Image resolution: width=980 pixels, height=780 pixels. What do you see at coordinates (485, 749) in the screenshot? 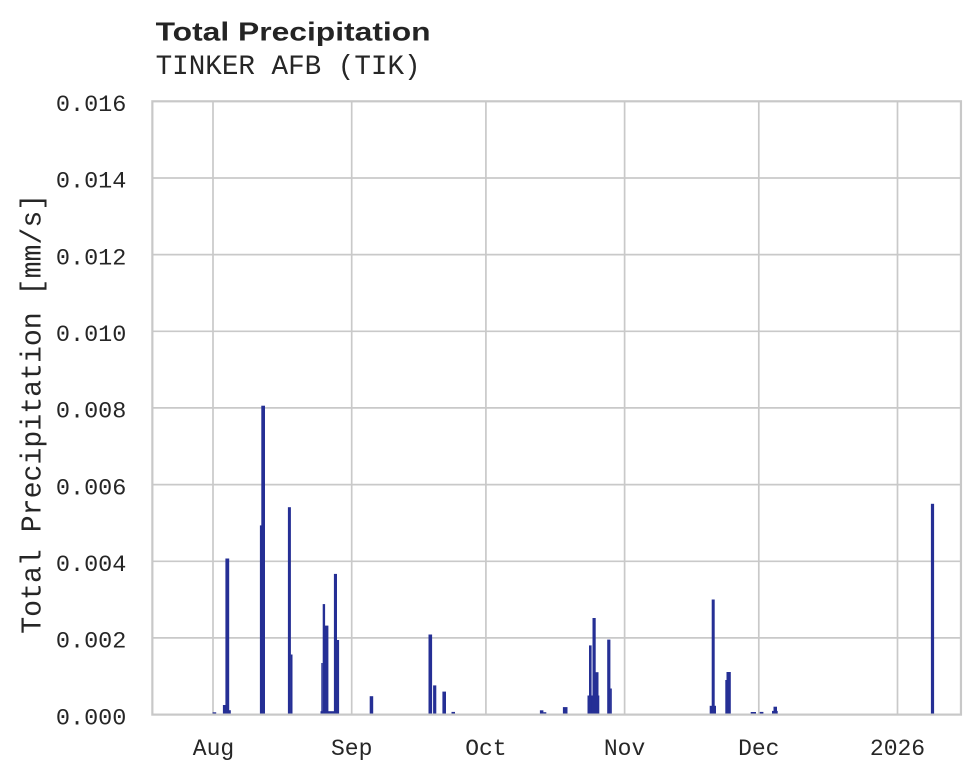
I see `svg-text: Oct` at bounding box center [485, 749].